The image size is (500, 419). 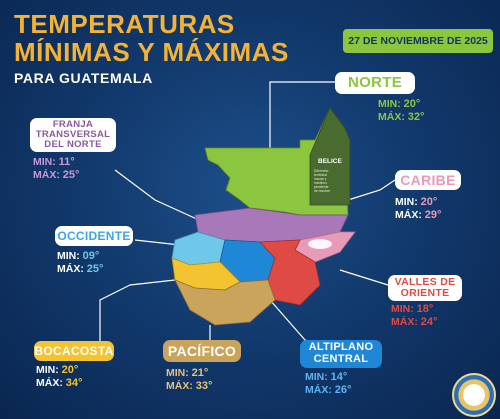 What do you see at coordinates (322, 191) in the screenshot?
I see `belice-note-line-6: de resolver` at bounding box center [322, 191].